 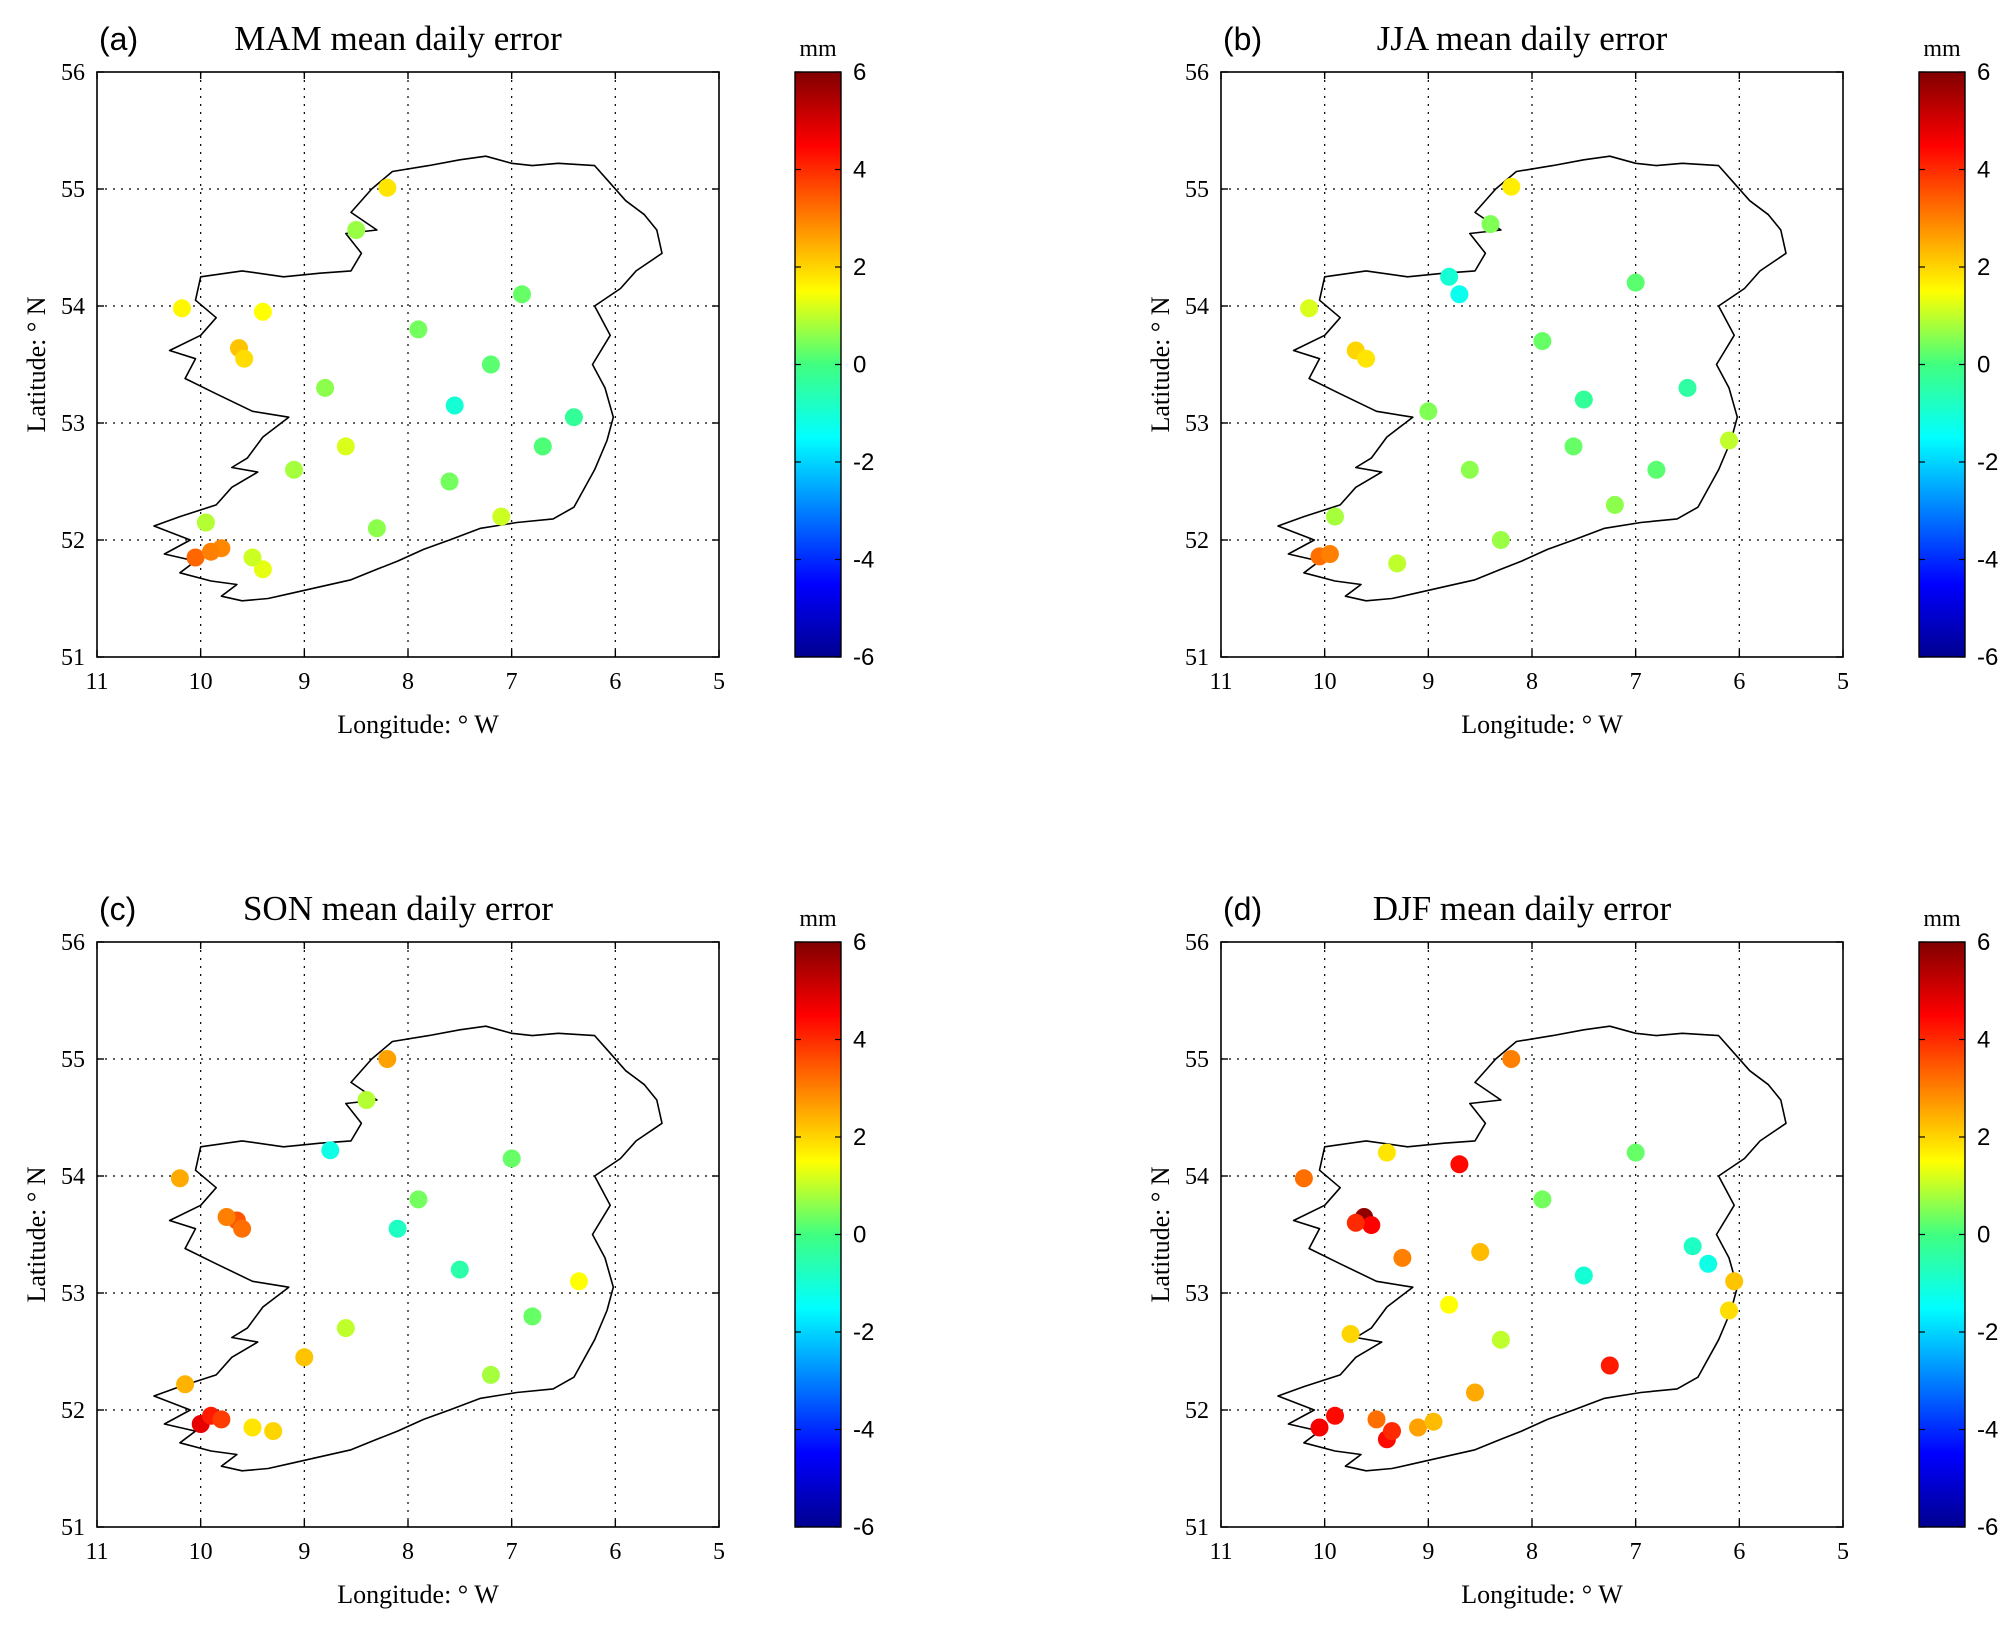 What do you see at coordinates (1242, 909) in the screenshot?
I see `panel-label: (d)` at bounding box center [1242, 909].